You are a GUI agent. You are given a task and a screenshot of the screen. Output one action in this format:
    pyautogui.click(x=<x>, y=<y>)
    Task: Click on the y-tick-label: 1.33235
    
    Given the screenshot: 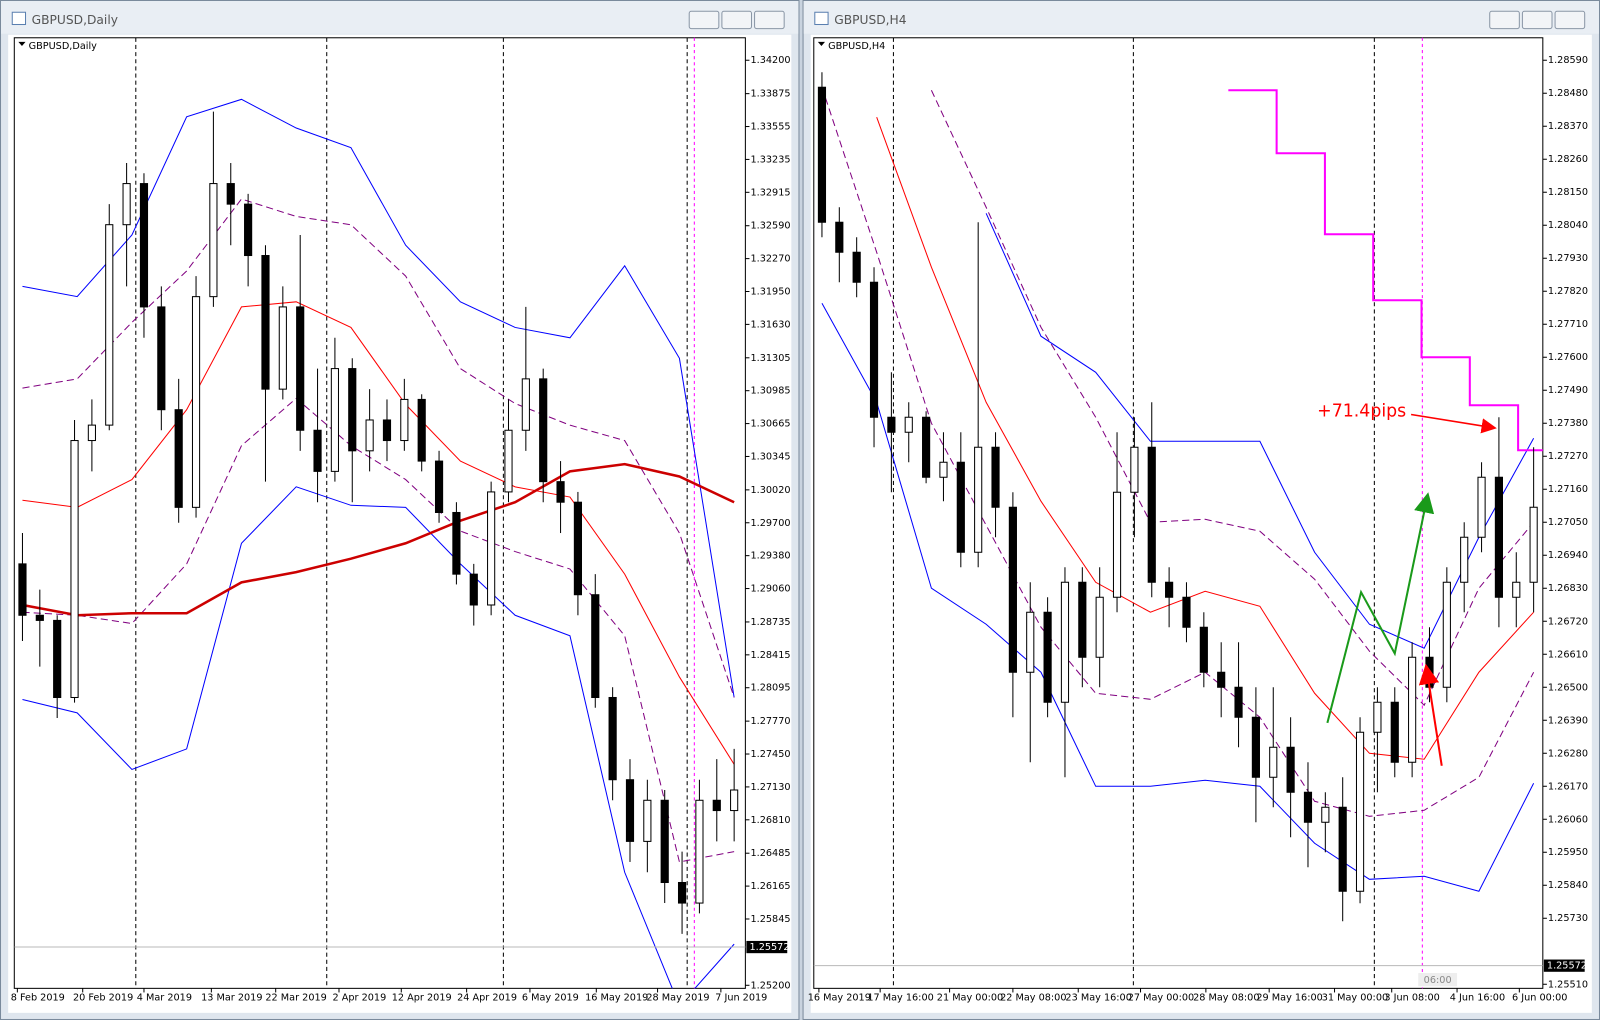 What is the action you would take?
    pyautogui.click(x=770, y=159)
    